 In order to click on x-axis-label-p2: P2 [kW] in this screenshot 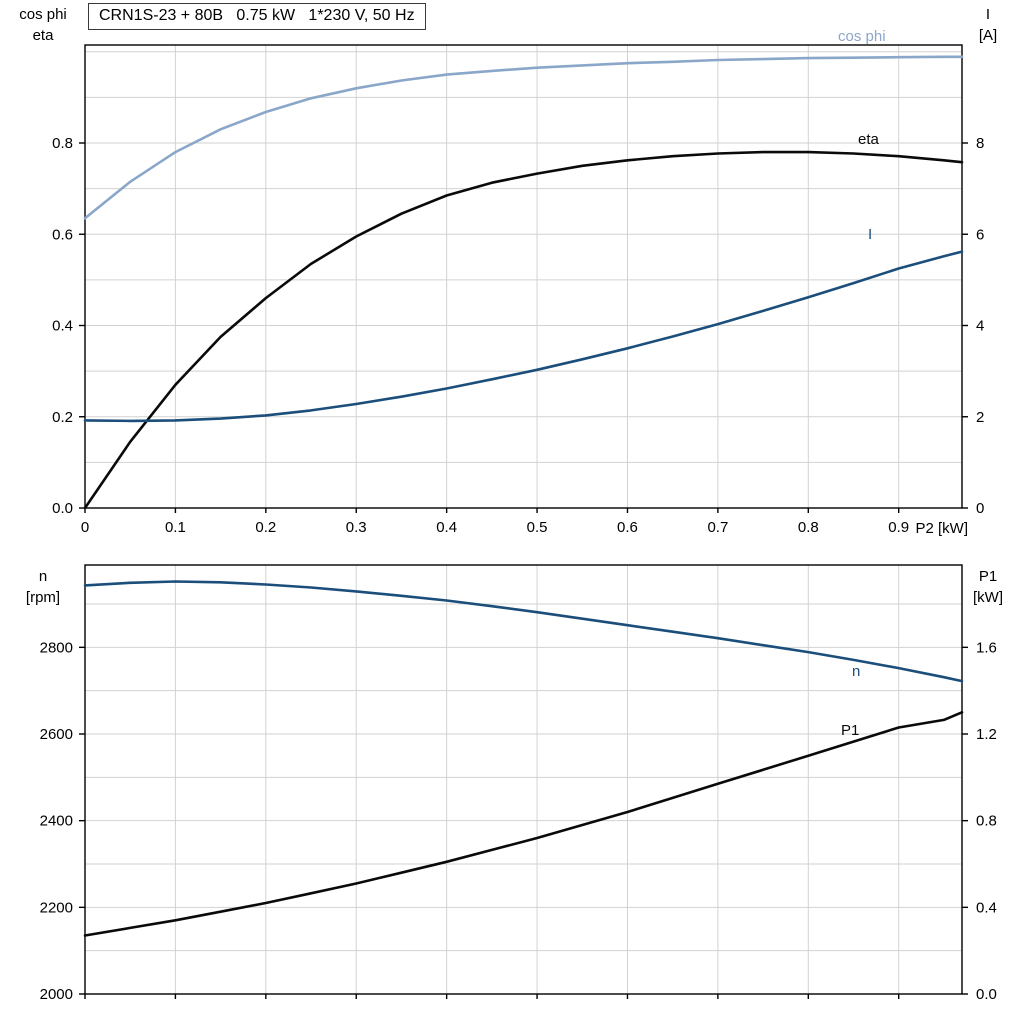, I will do `click(941, 528)`.